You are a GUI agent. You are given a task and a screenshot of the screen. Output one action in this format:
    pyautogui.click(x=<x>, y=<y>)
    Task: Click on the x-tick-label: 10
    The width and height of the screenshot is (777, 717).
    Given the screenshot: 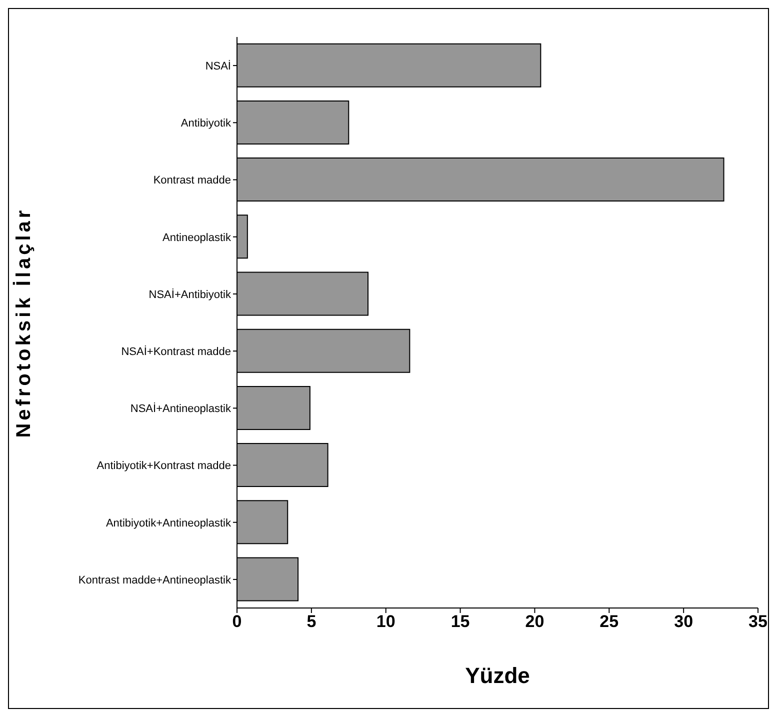 What is the action you would take?
    pyautogui.click(x=386, y=622)
    